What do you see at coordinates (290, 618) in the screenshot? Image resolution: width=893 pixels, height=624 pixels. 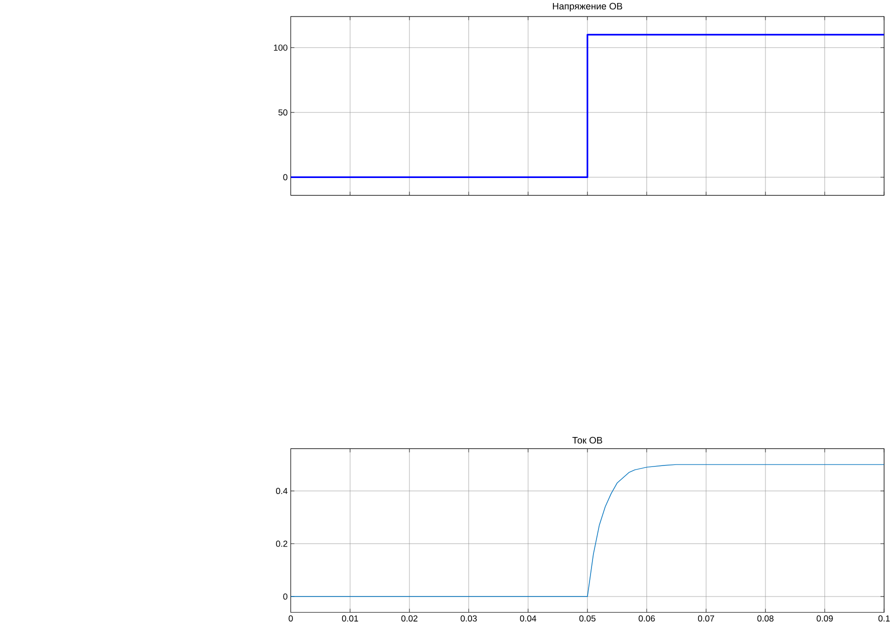 I see `x-tick-label: 0` at bounding box center [290, 618].